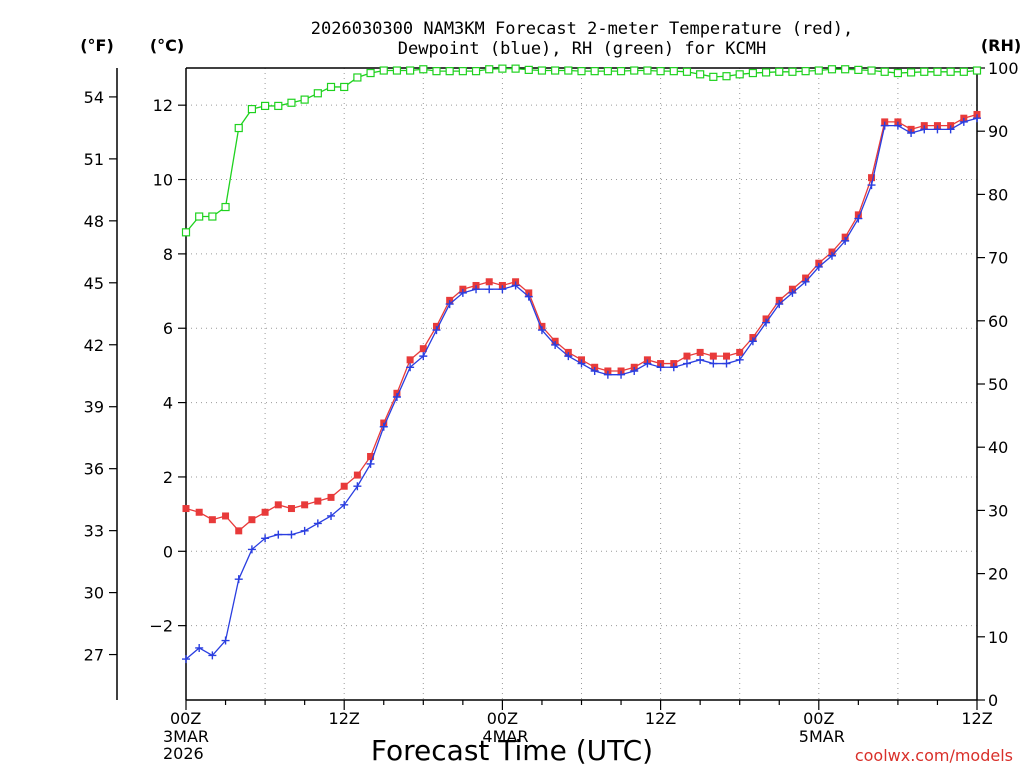  What do you see at coordinates (94, 531) in the screenshot?
I see `fahrenheit-tick-label: 33` at bounding box center [94, 531].